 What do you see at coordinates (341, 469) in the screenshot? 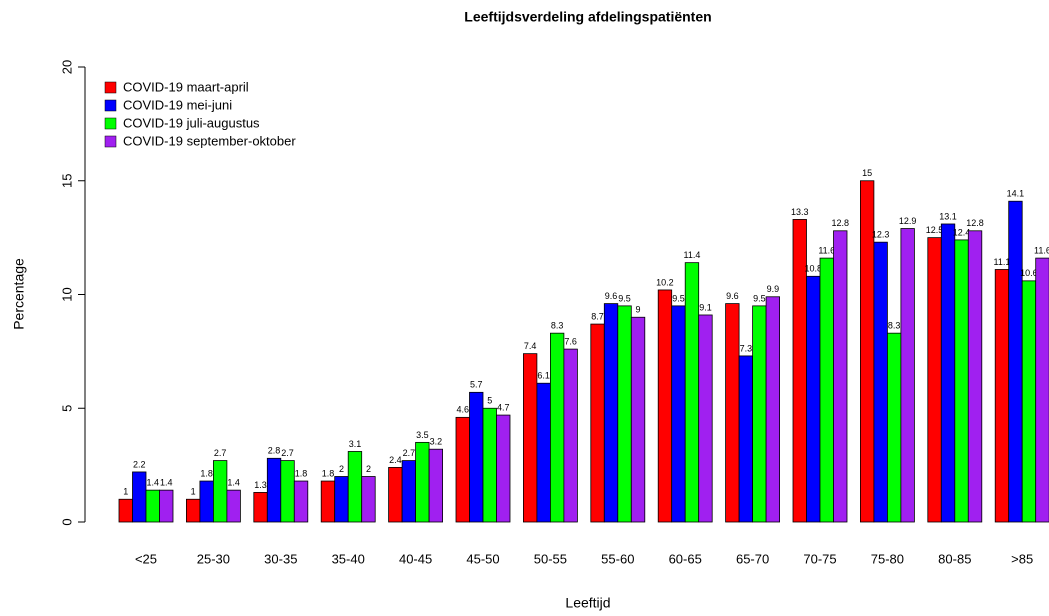
I see `value-label: 2` at bounding box center [341, 469].